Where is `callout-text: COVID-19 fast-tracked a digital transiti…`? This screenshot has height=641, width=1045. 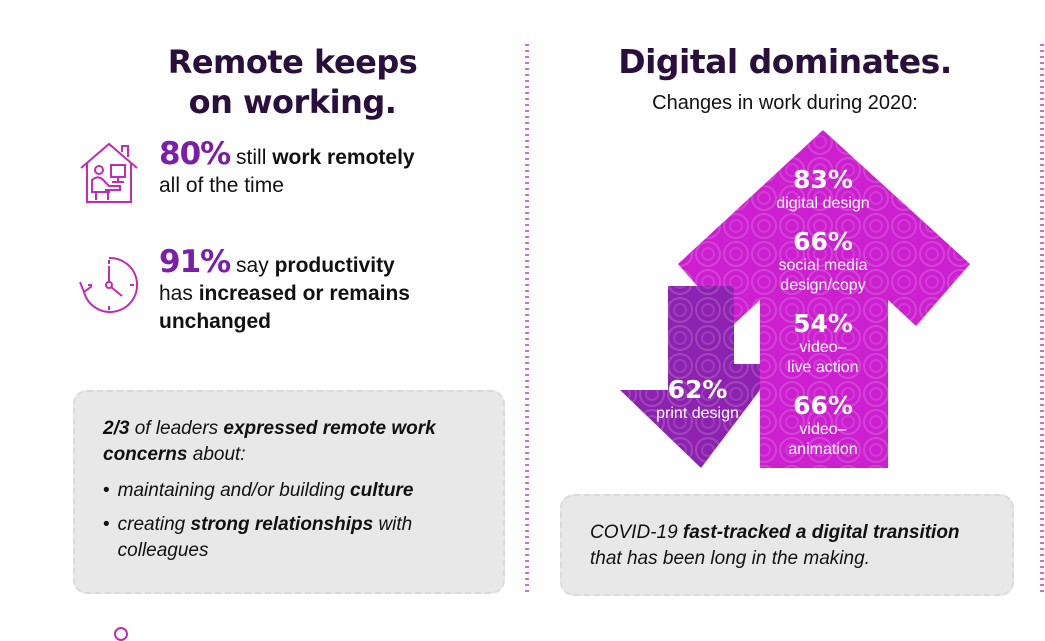 callout-text: COVID-19 fast-tracked a digital transiti… is located at coordinates (795, 546).